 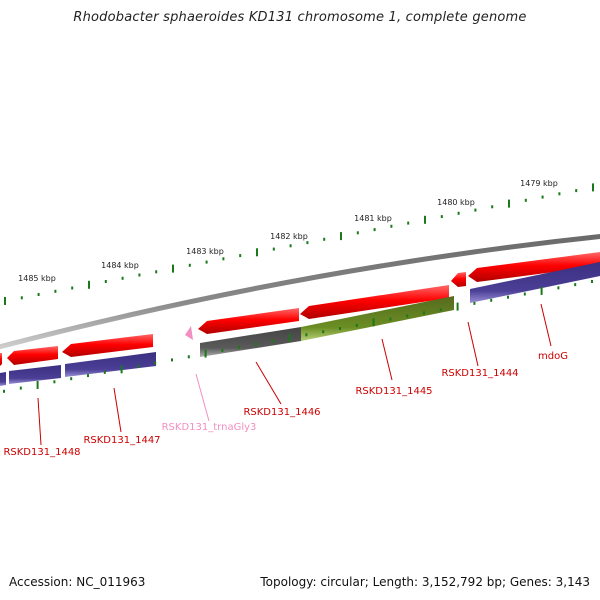 I want to click on scale-label: 1481 kbp, so click(x=373, y=218).